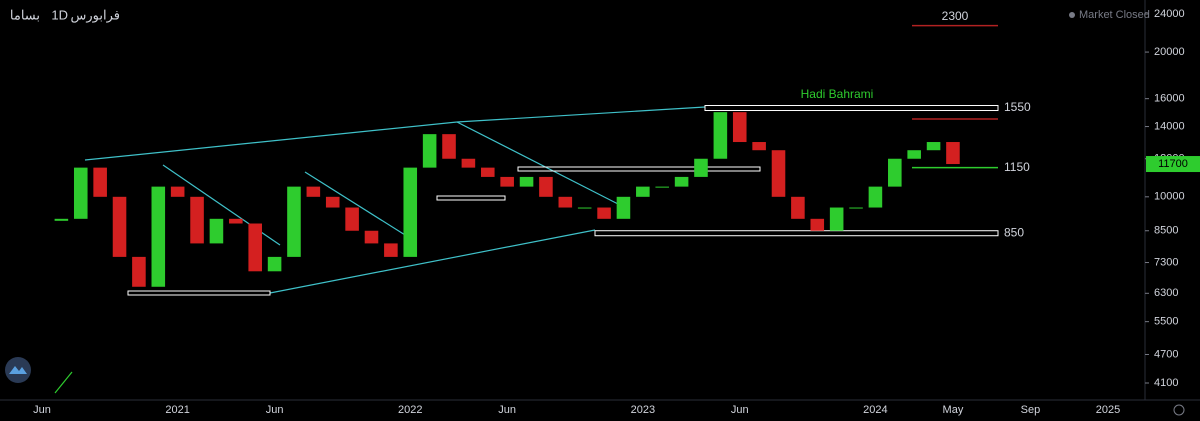  What do you see at coordinates (1169, 52) in the screenshot?
I see `y-tick-label: 20000` at bounding box center [1169, 52].